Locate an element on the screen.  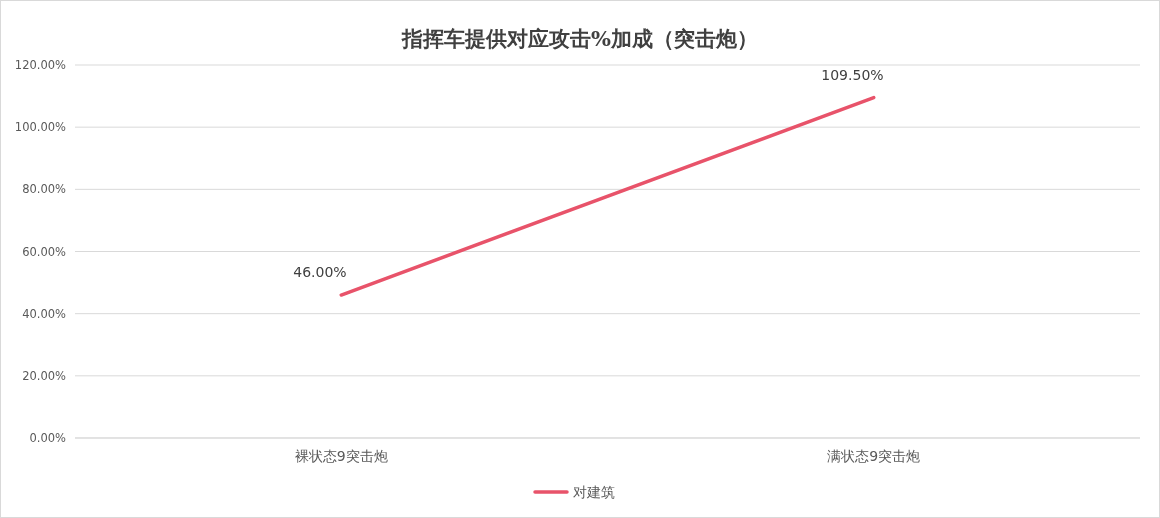
y-tick-label: 20.00% is located at coordinates (44, 375).